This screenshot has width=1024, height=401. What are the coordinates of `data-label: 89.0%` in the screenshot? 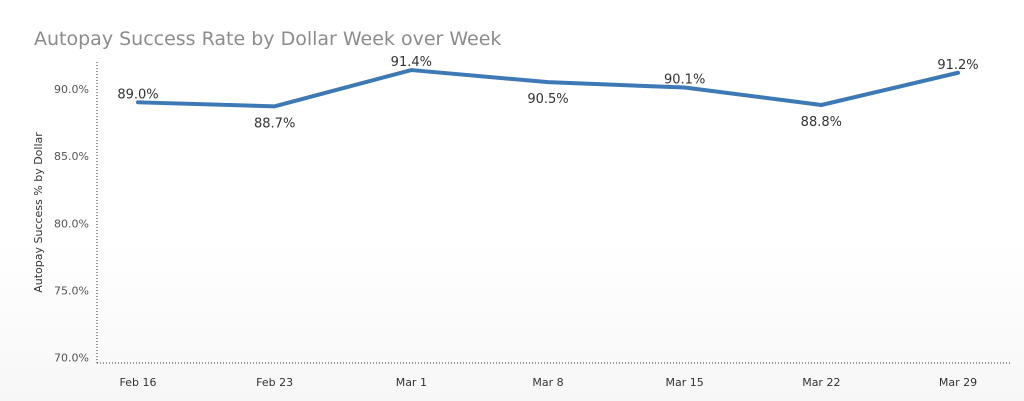 It's located at (137, 94).